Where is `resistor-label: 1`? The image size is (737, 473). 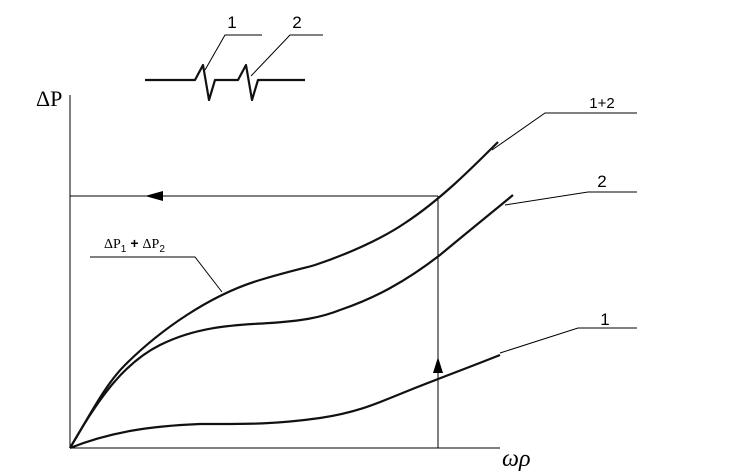 resistor-label: 1 is located at coordinates (231, 22).